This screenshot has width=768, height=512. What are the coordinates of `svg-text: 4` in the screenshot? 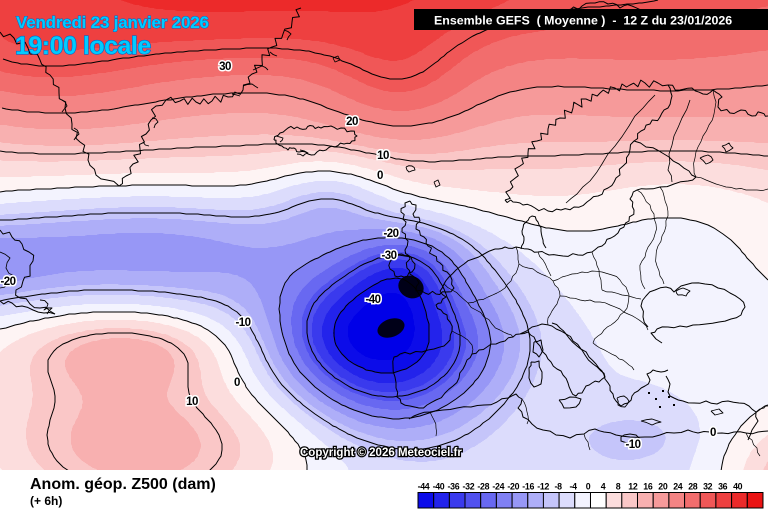 It's located at (603, 487).